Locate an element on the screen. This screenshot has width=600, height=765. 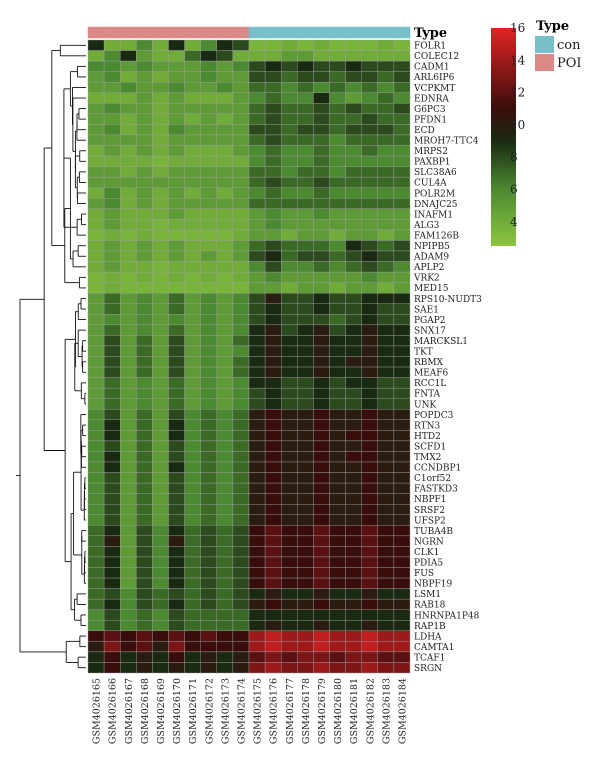
row-label: MED15 is located at coordinates (431, 289).